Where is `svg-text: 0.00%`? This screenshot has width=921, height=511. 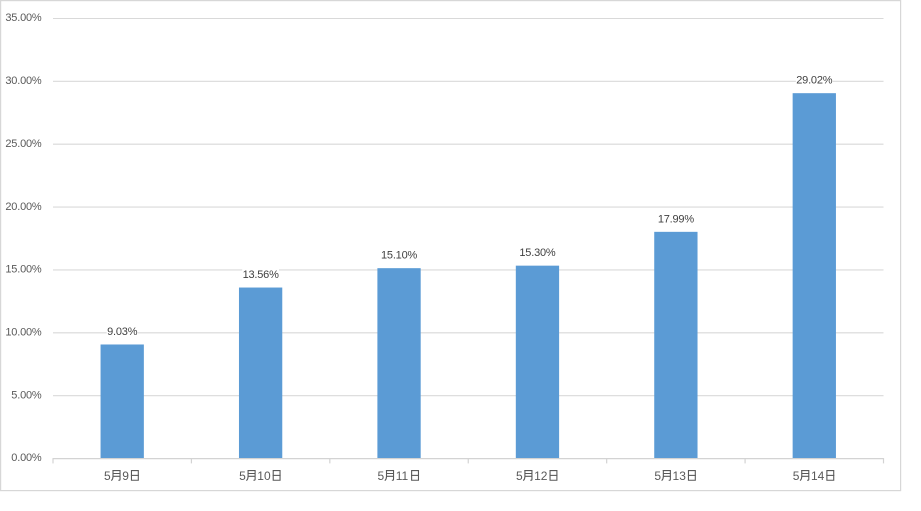
svg-text: 0.00% is located at coordinates (26, 458).